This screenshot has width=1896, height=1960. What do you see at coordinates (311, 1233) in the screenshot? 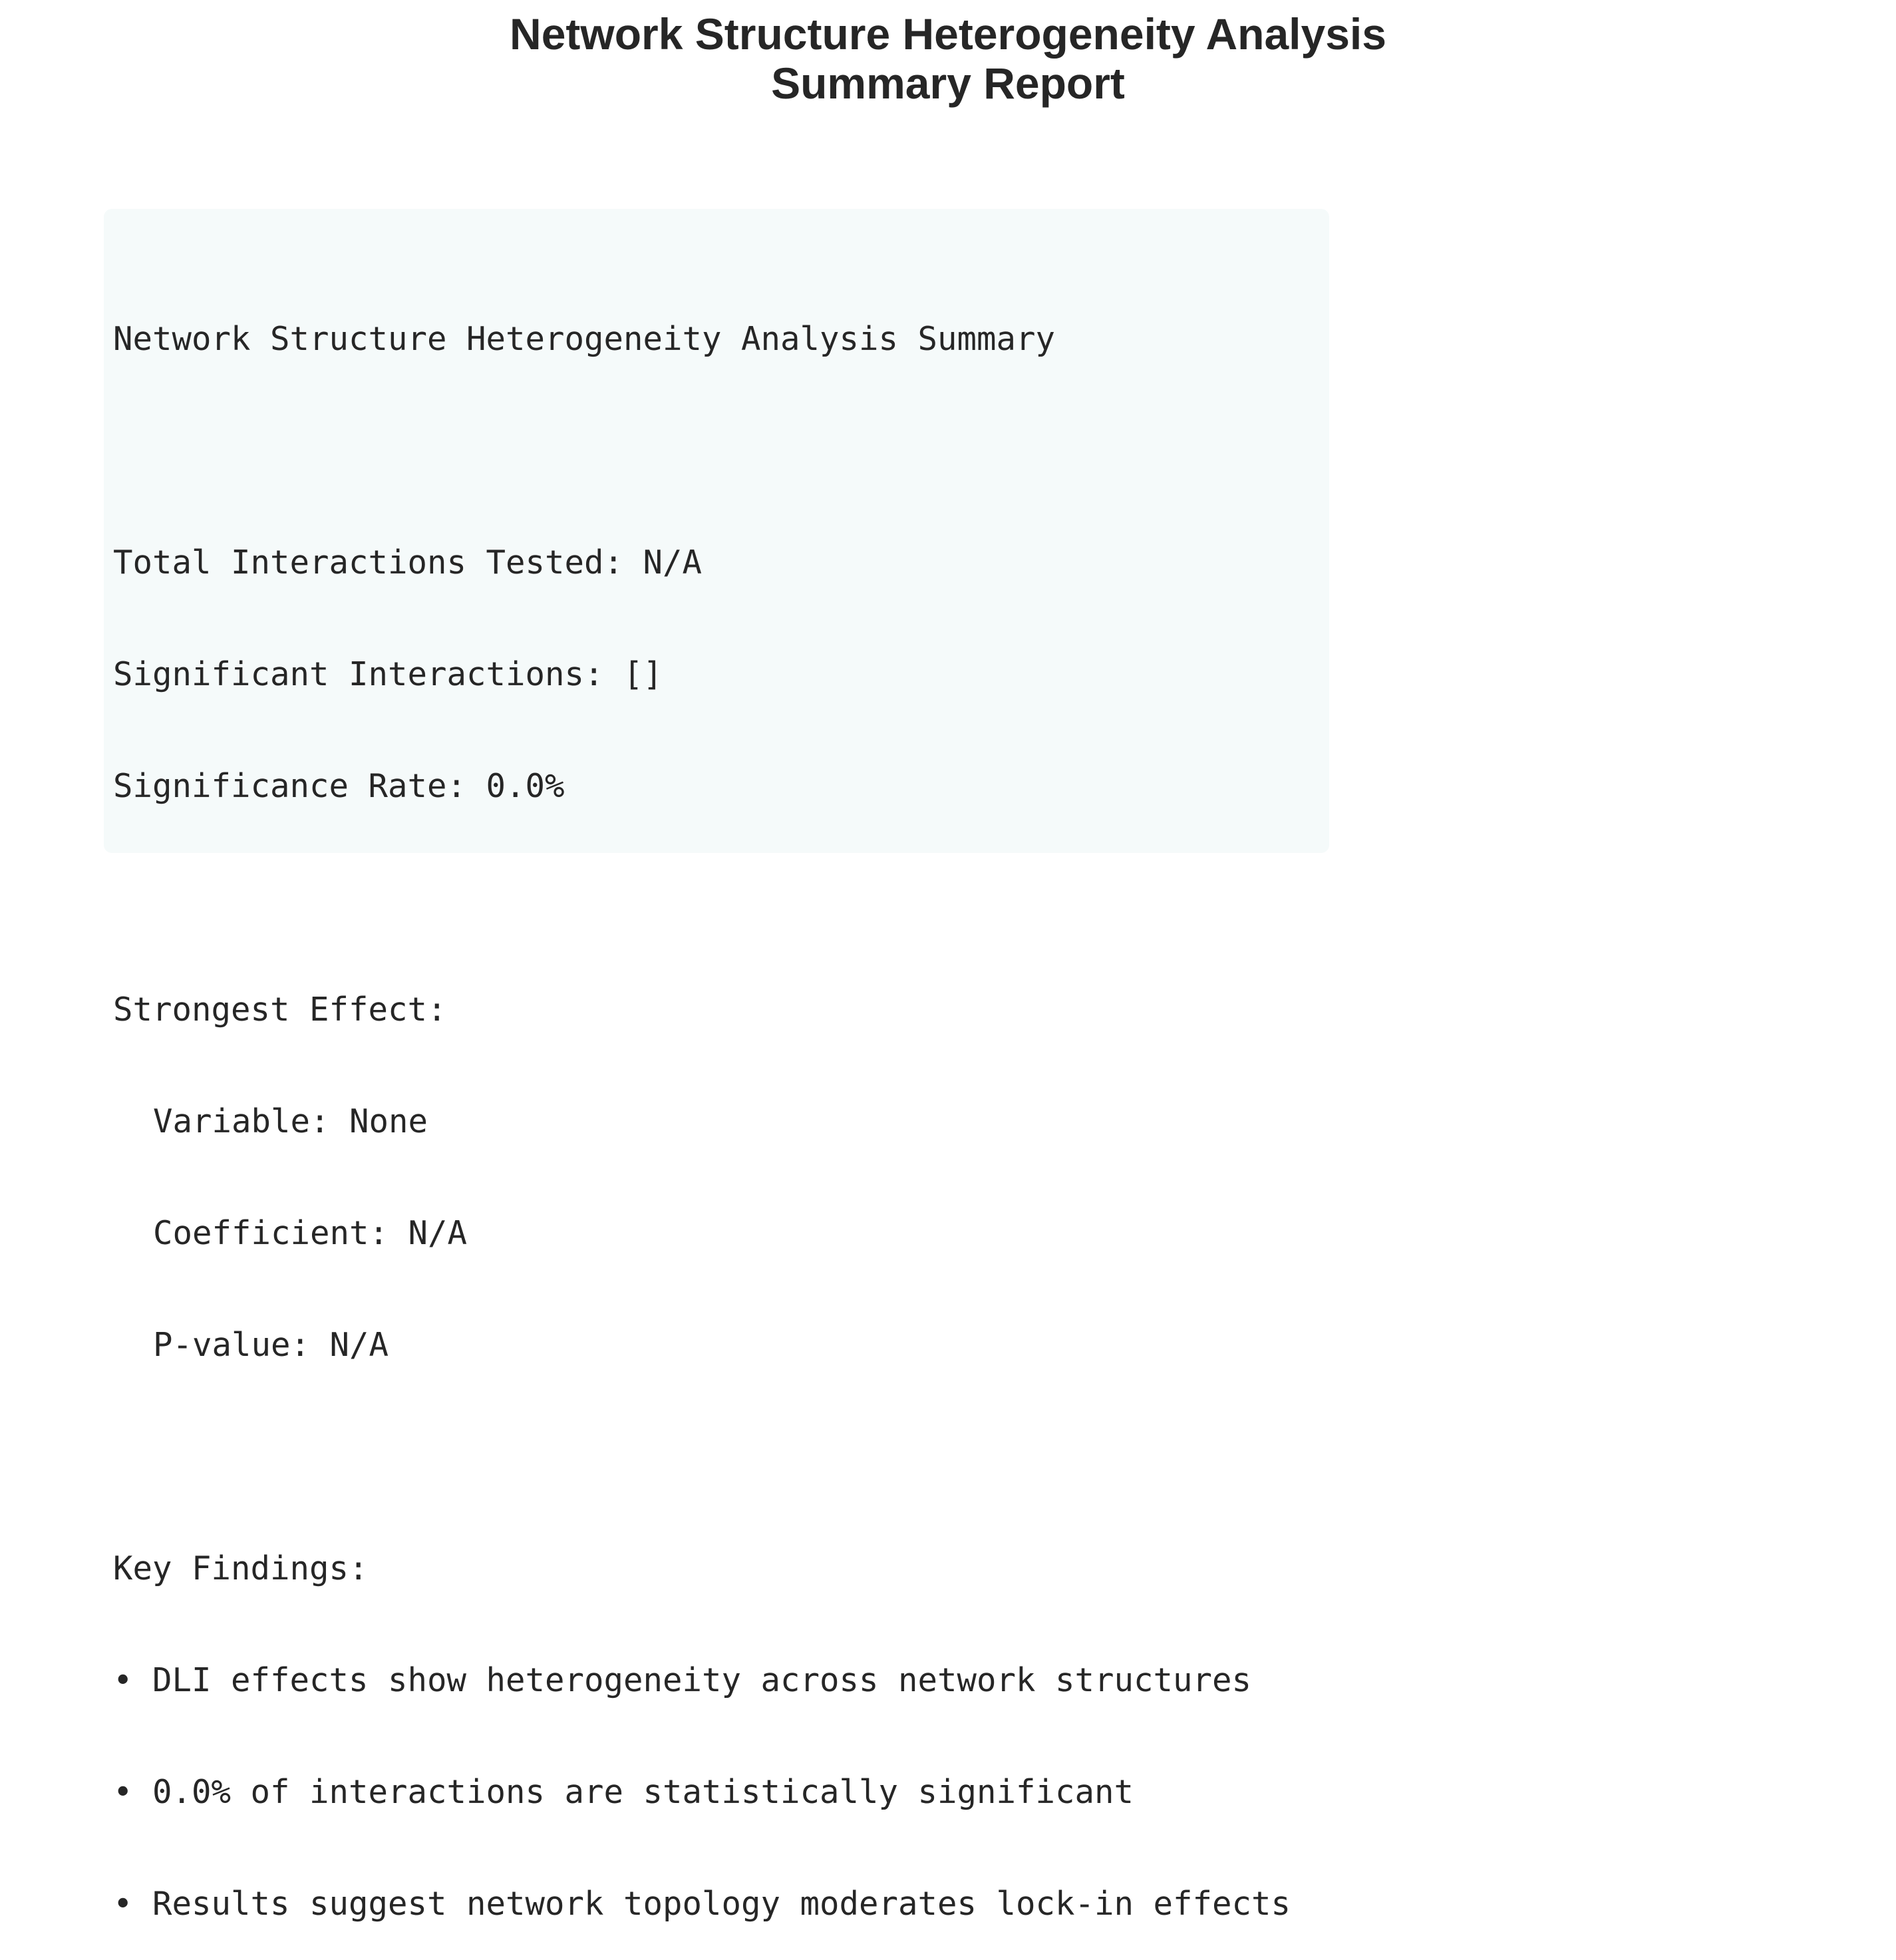
I see `strongest-effect-coefficient: Coefficient: N/A` at bounding box center [311, 1233].